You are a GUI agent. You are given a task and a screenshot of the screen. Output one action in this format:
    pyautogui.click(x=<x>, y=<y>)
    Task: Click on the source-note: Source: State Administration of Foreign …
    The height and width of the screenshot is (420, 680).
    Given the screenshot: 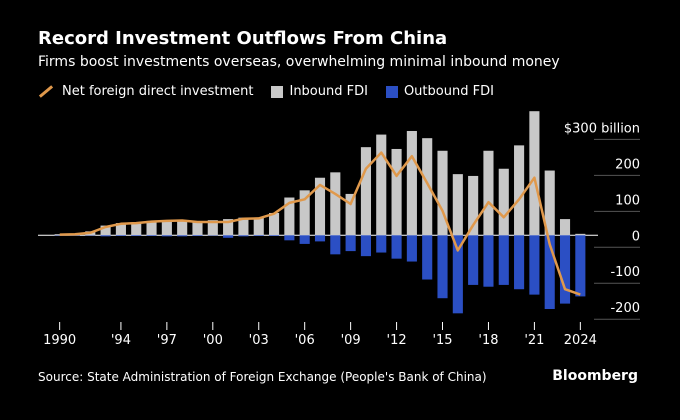 What is the action you would take?
    pyautogui.click(x=262, y=377)
    